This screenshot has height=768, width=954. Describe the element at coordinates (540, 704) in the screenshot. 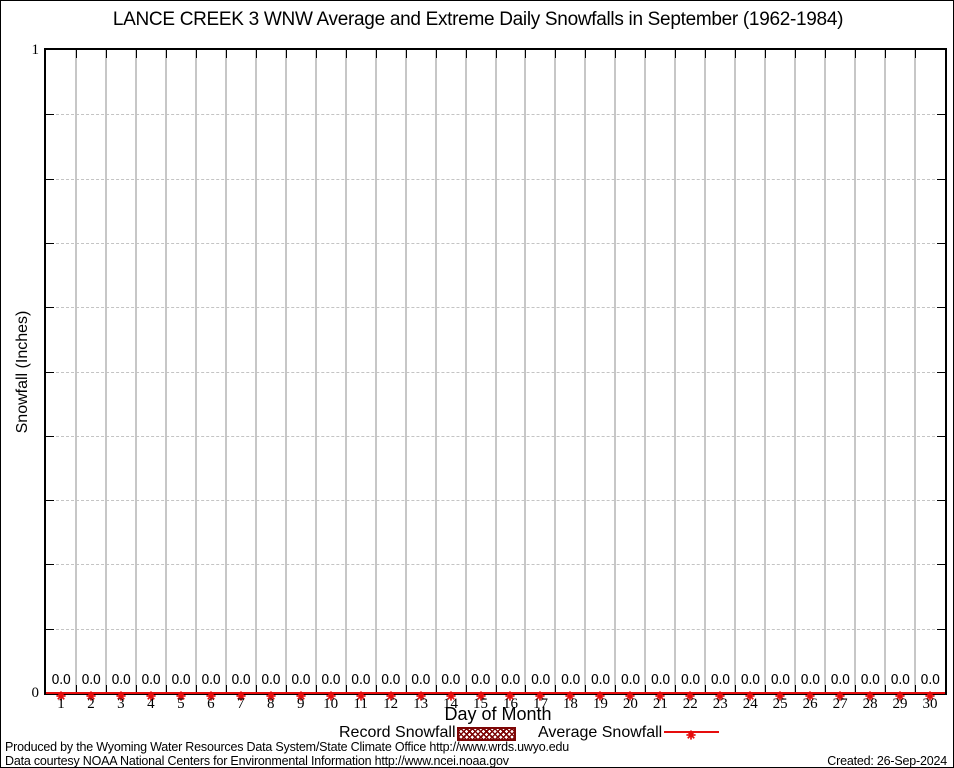

I see `x-tick-label-day: 17` at that location.